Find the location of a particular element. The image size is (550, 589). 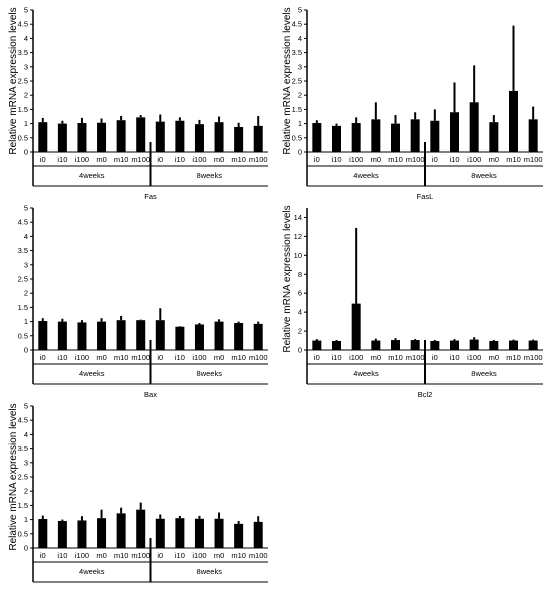

y-tick-label: 14 is located at coordinates (298, 217).